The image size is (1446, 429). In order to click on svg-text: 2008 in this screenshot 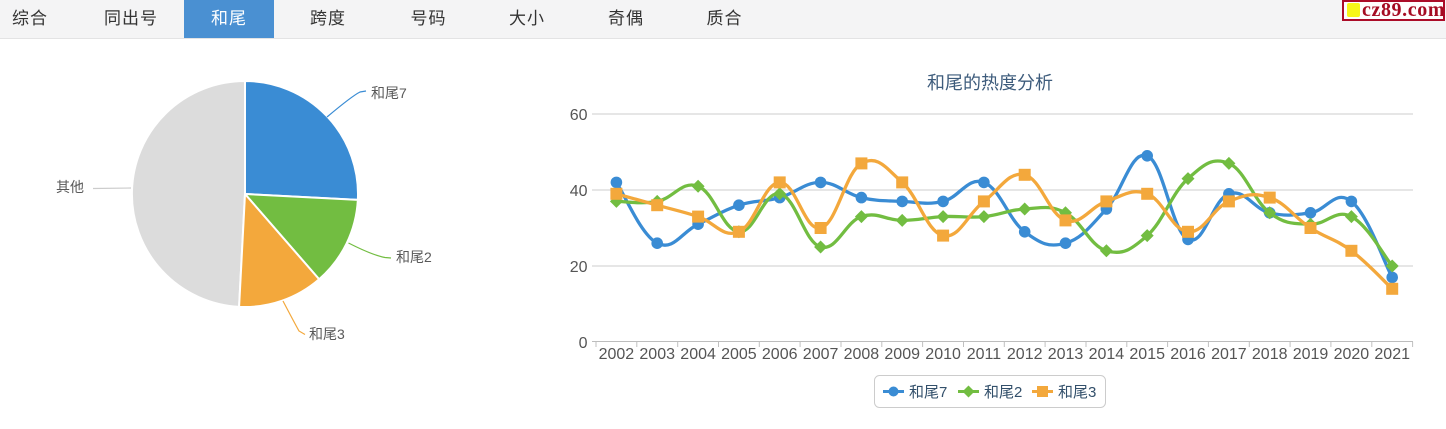, I will do `click(862, 354)`.